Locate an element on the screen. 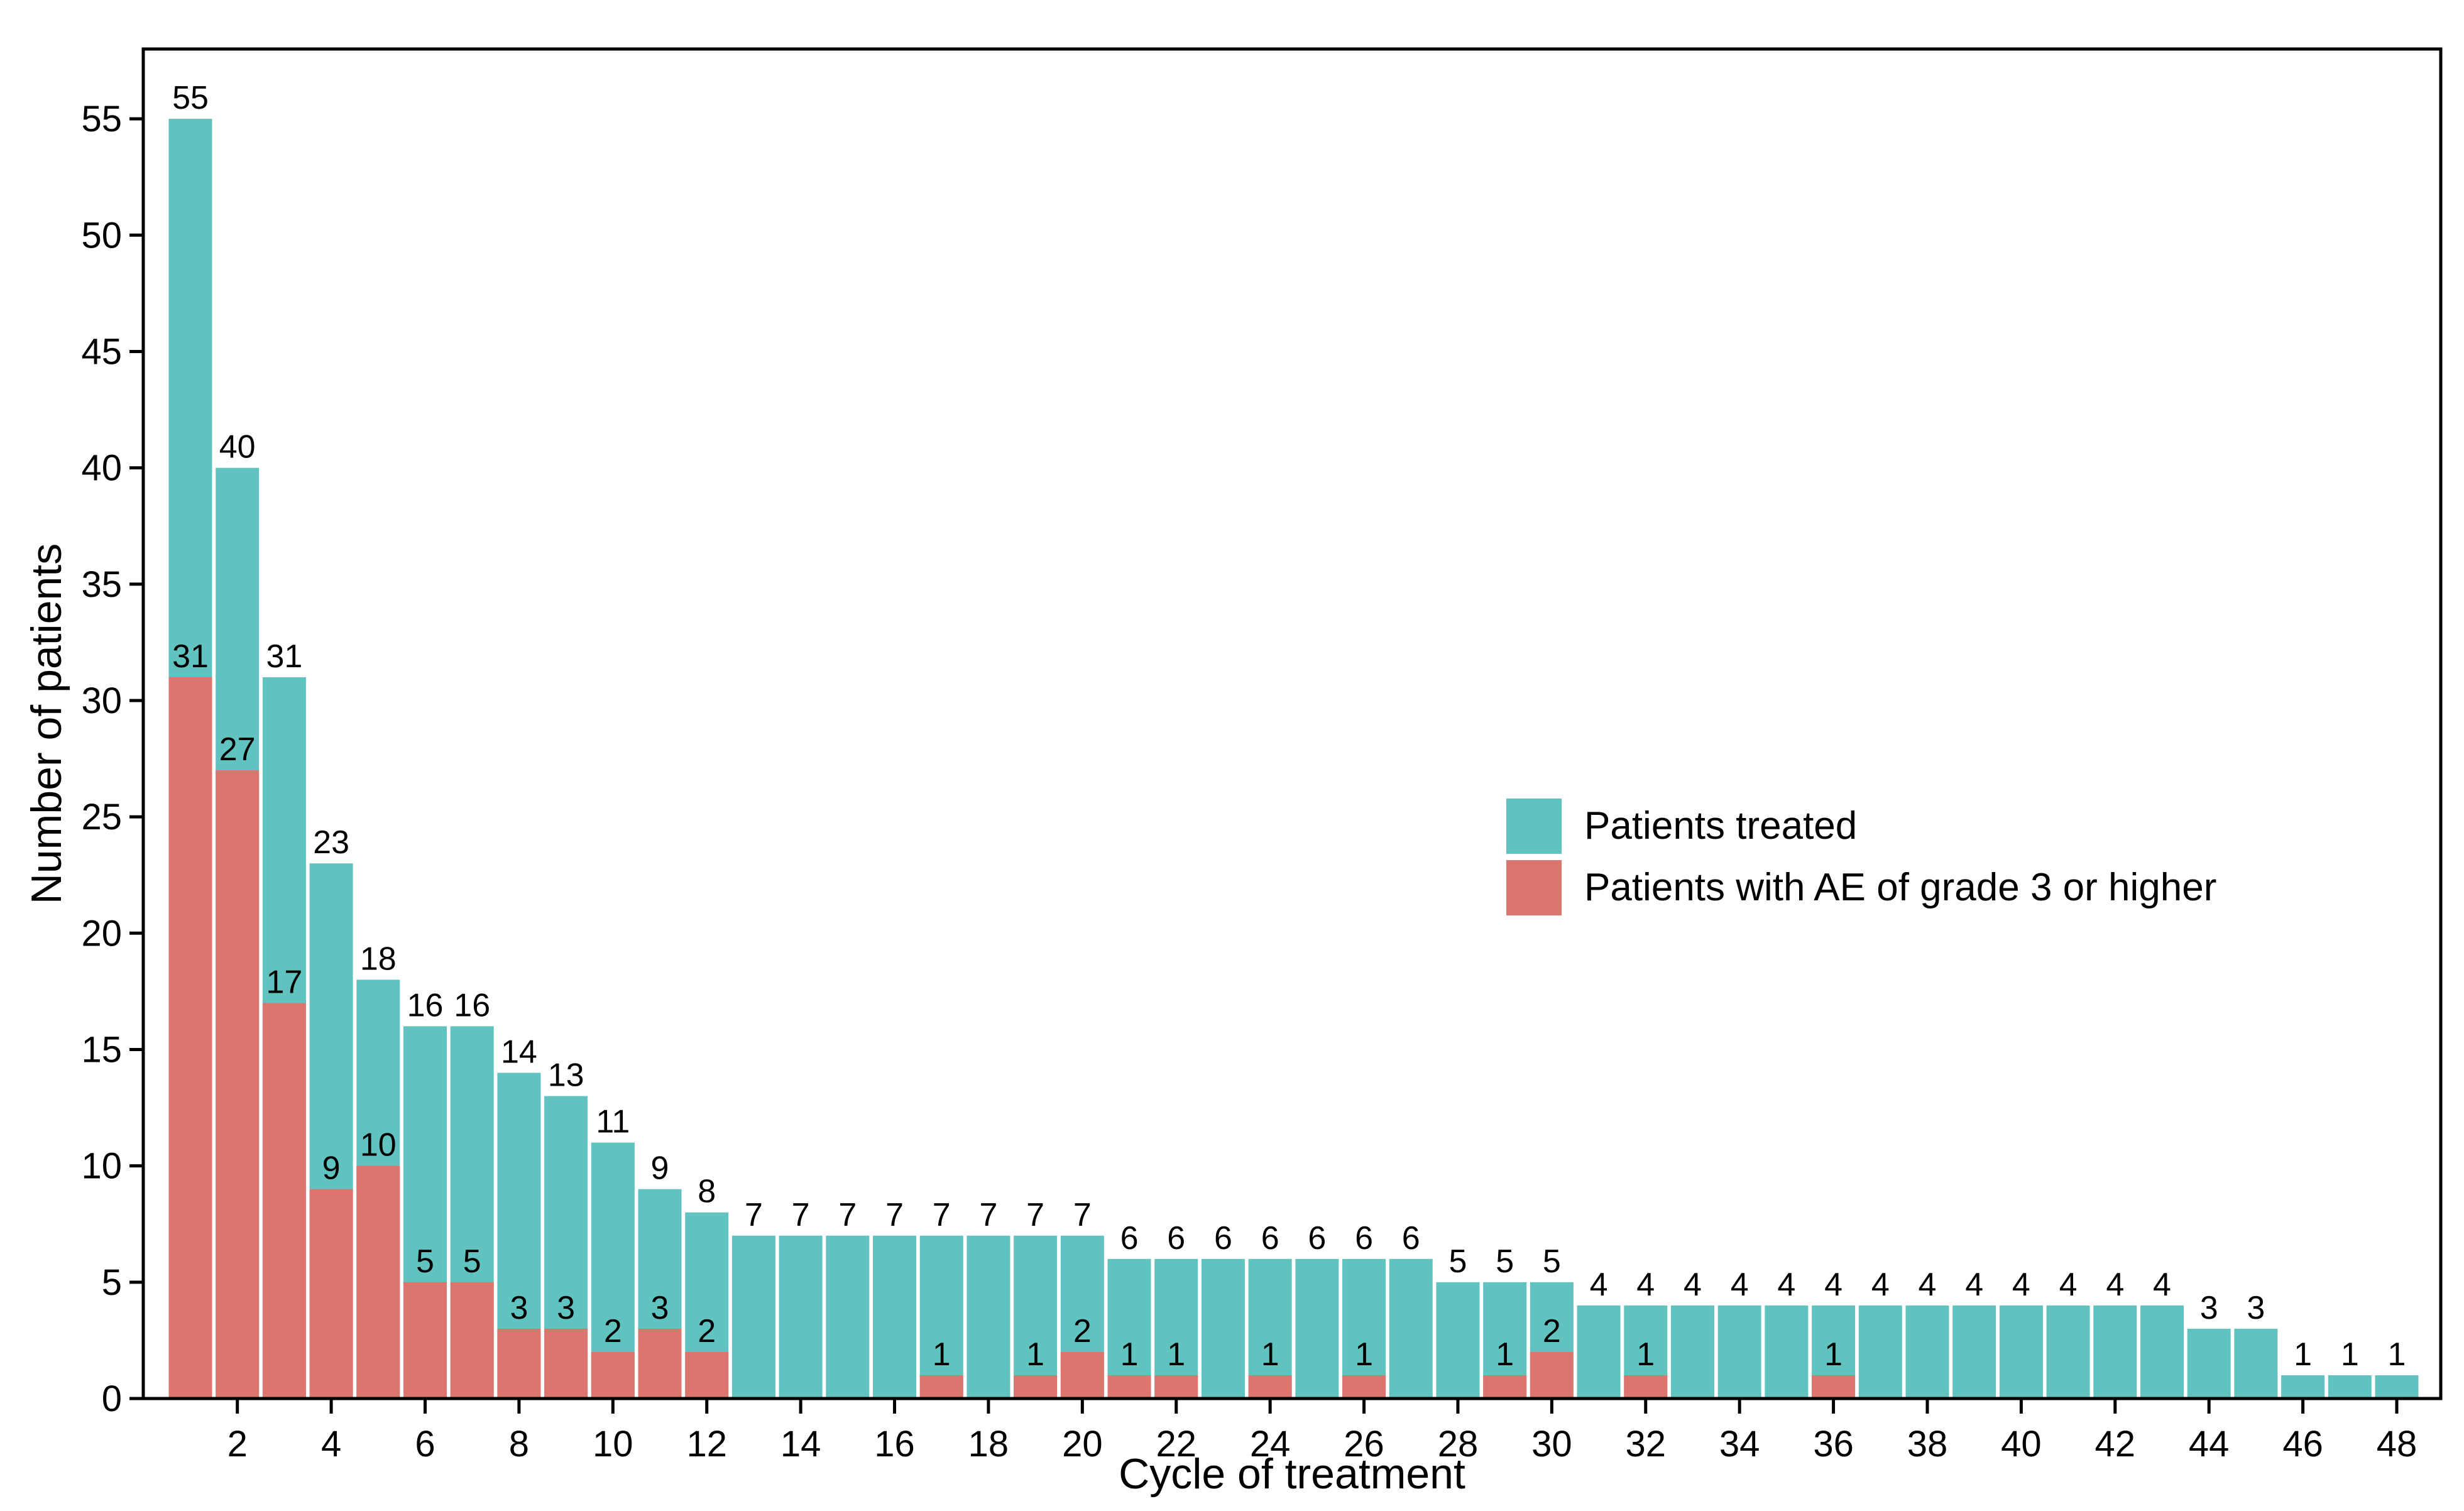 Image resolution: width=2464 pixels, height=1511 pixels. bar-label-treated-cycle-37: 4 is located at coordinates (1880, 1285).